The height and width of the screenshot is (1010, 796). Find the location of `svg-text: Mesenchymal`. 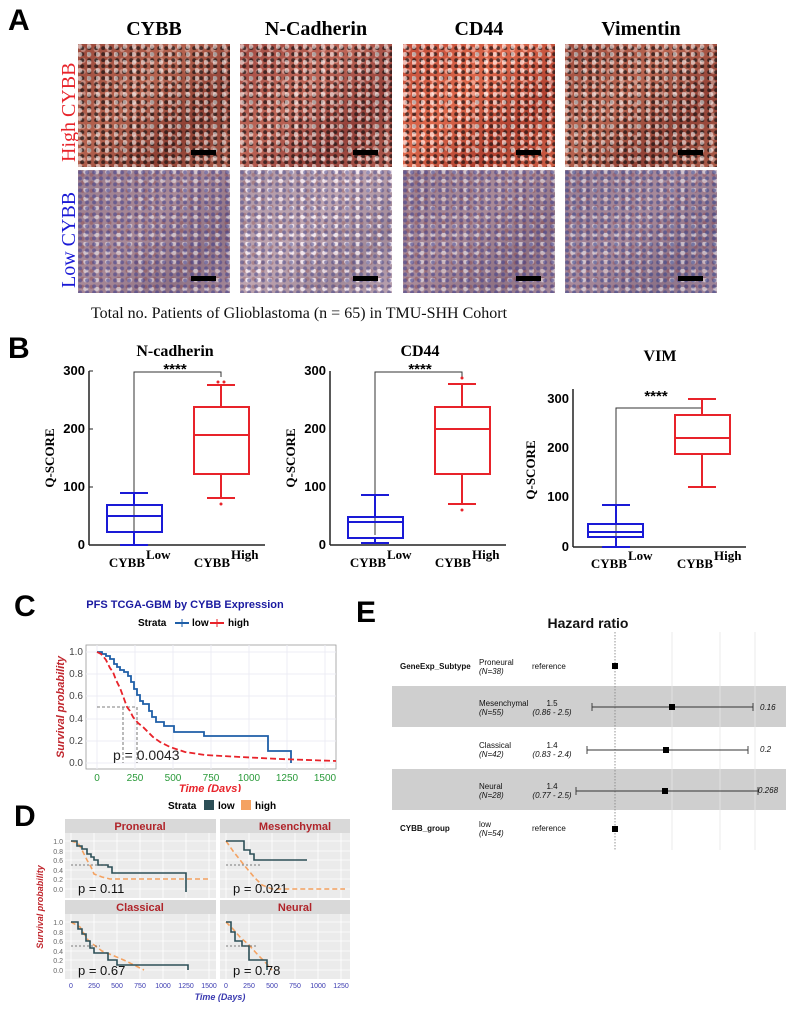

svg-text: Mesenchymal is located at coordinates (504, 703).